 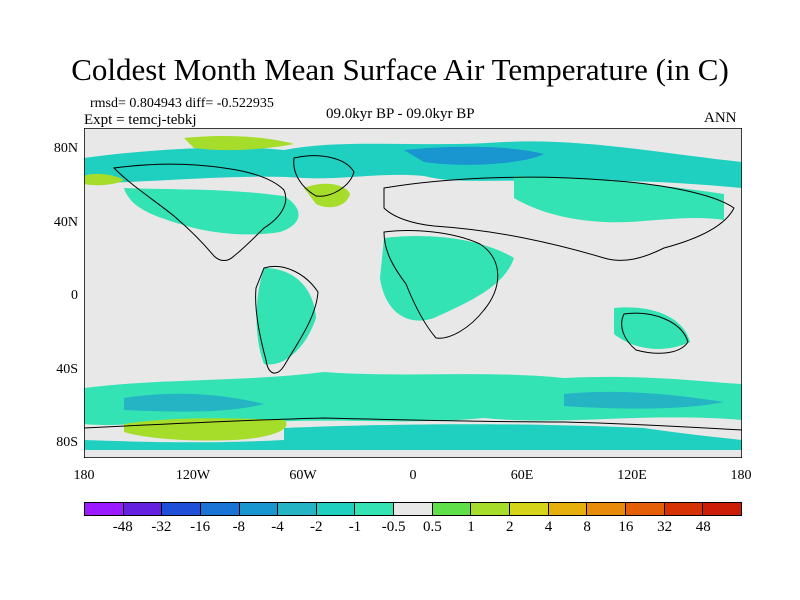 What do you see at coordinates (65, 222) in the screenshot?
I see `lat-label: 40N` at bounding box center [65, 222].